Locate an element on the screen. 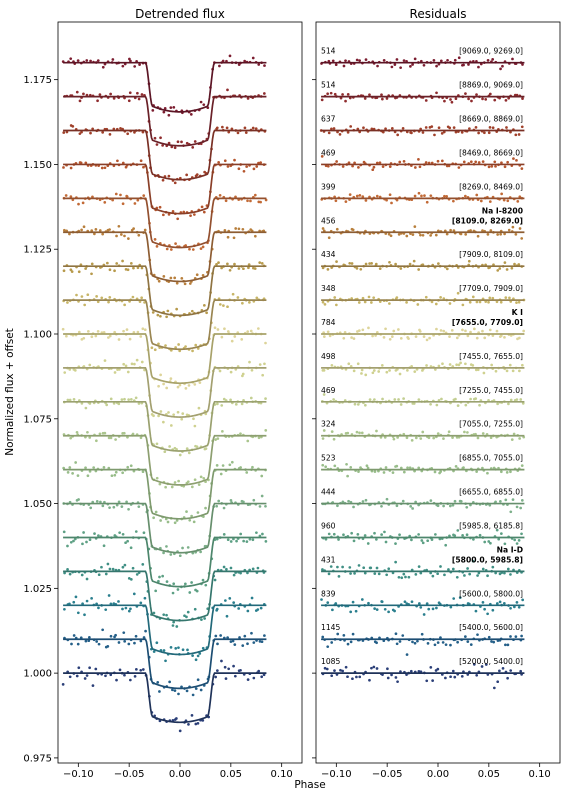  wavelength-range-label: [7909.0, 8109.0] is located at coordinates (491, 254).